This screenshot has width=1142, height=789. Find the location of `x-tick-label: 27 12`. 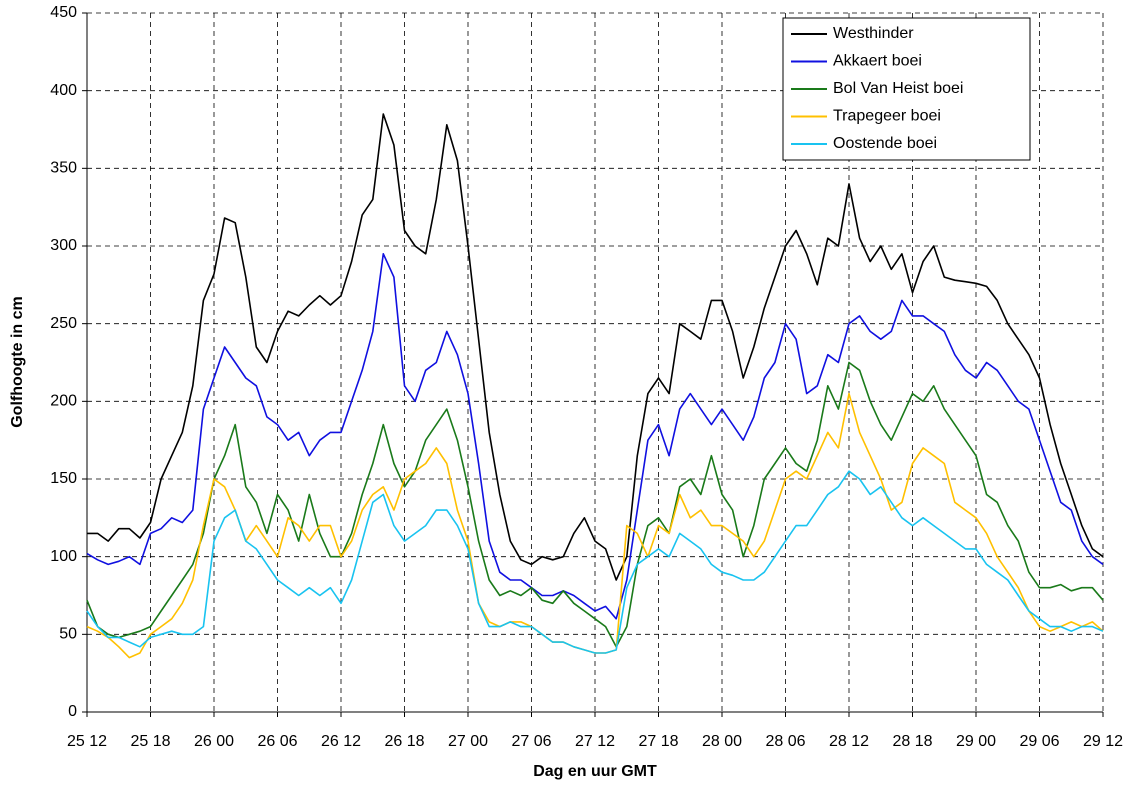

x-tick-label: 27 12 is located at coordinates (595, 741).